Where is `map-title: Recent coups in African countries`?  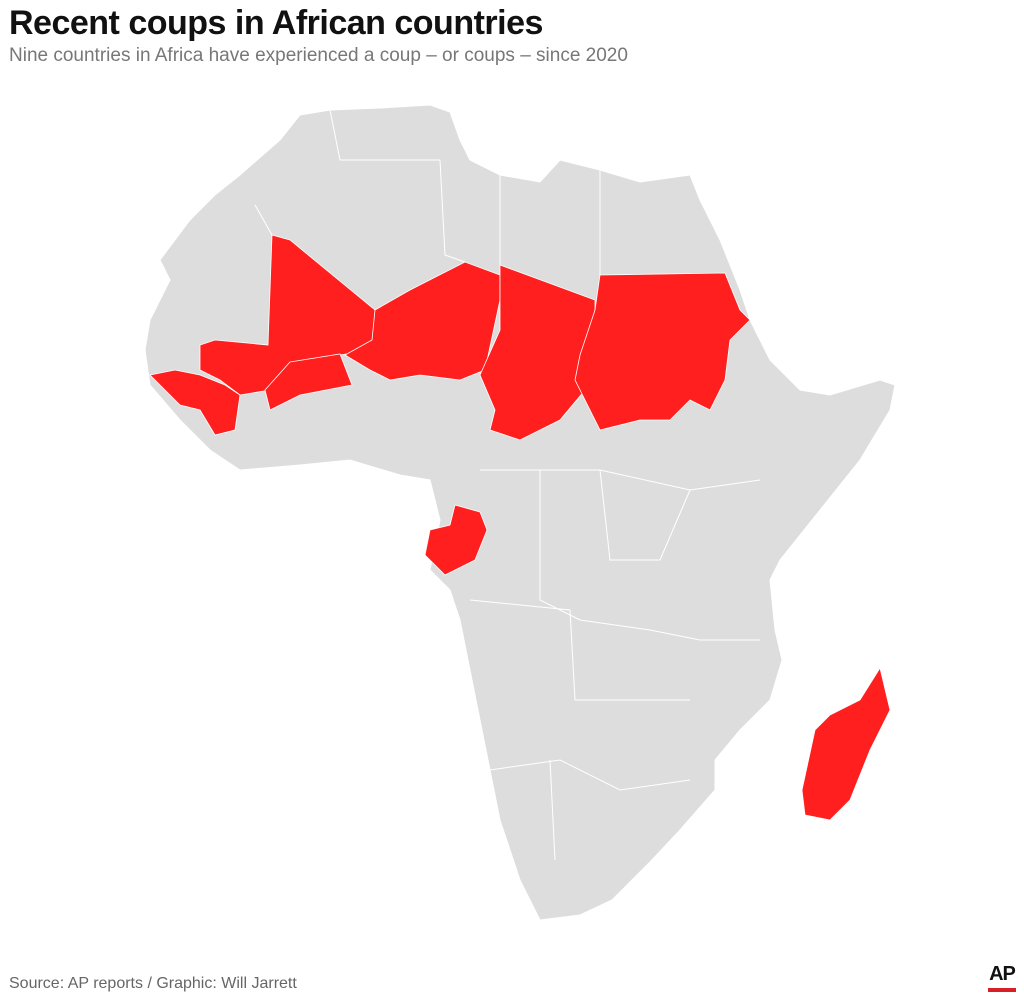 map-title: Recent coups in African countries is located at coordinates (276, 23).